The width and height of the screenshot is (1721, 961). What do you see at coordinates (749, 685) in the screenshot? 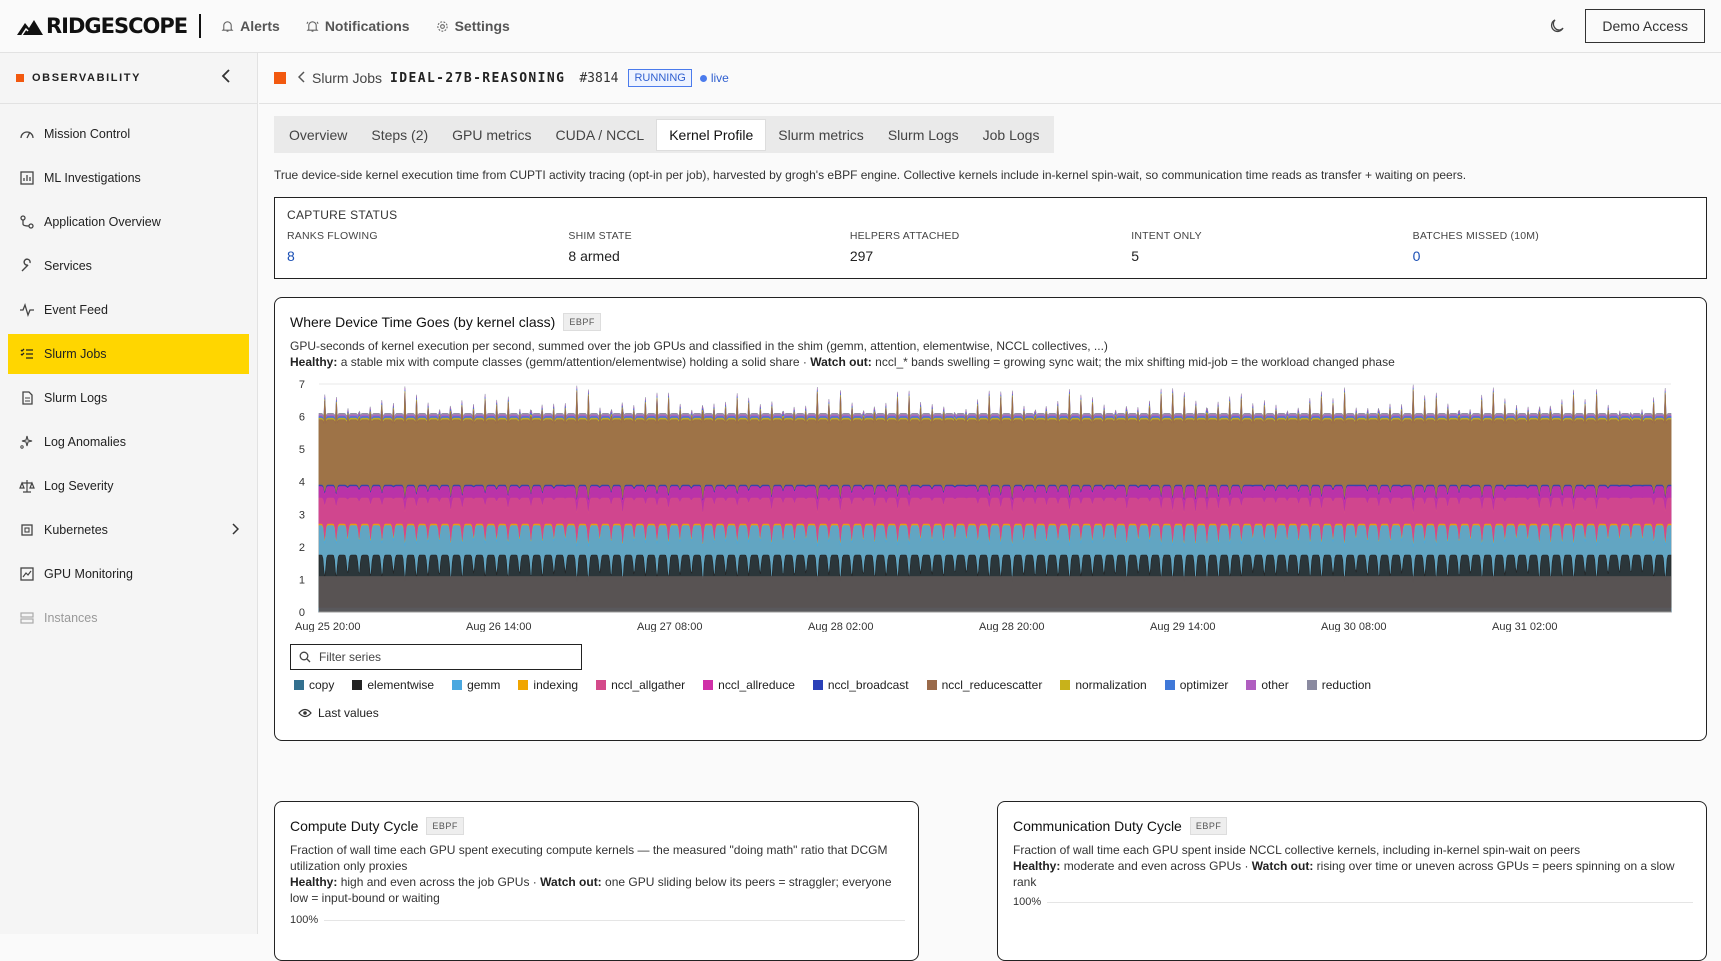
I see `legend-item-nccl_allreduce: nccl_allreduce` at bounding box center [749, 685].